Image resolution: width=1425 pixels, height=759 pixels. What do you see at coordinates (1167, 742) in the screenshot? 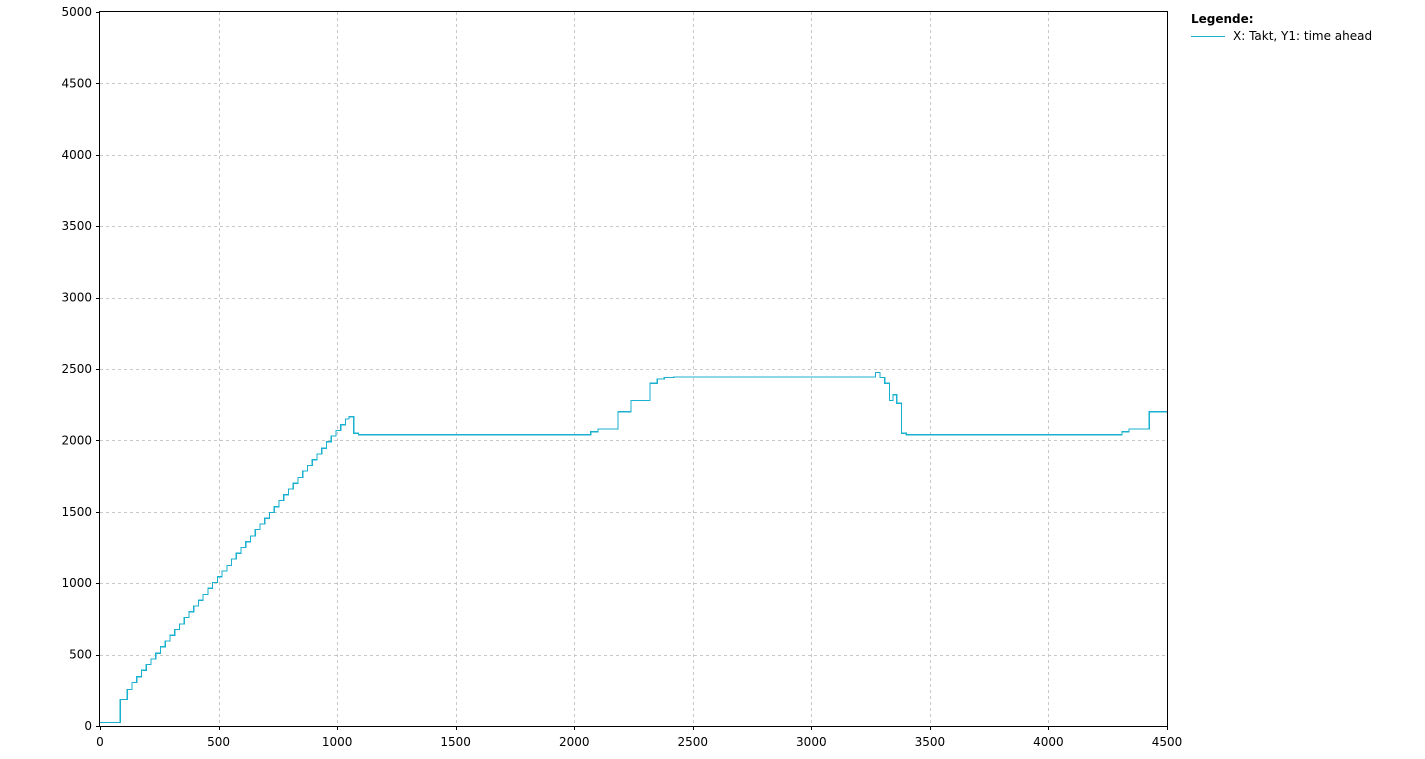
I see `x-tick-label: 4500` at bounding box center [1167, 742].